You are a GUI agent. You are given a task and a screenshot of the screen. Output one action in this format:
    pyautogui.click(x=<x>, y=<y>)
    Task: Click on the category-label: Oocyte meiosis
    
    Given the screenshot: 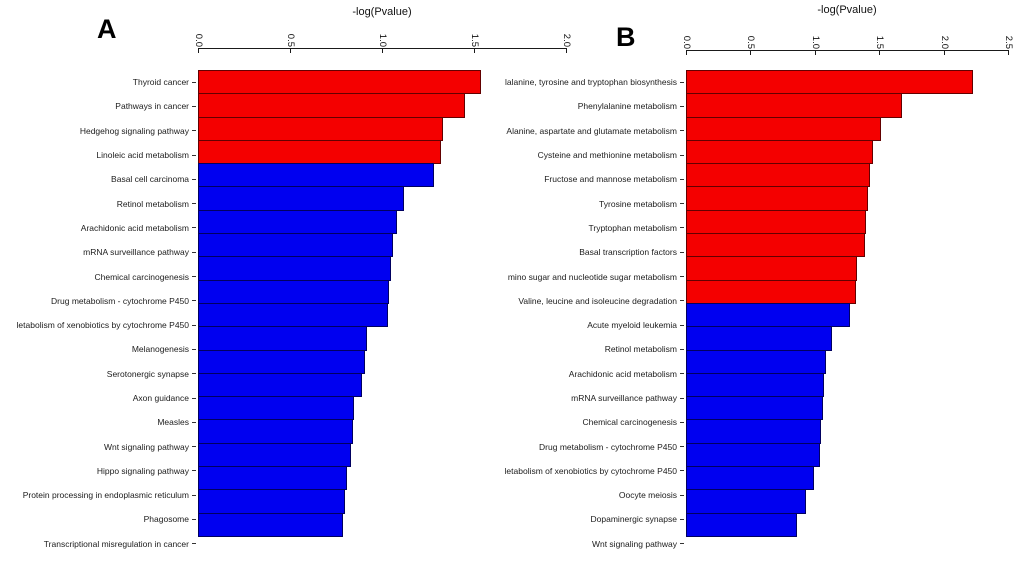 What is the action you would take?
    pyautogui.click(x=597, y=495)
    